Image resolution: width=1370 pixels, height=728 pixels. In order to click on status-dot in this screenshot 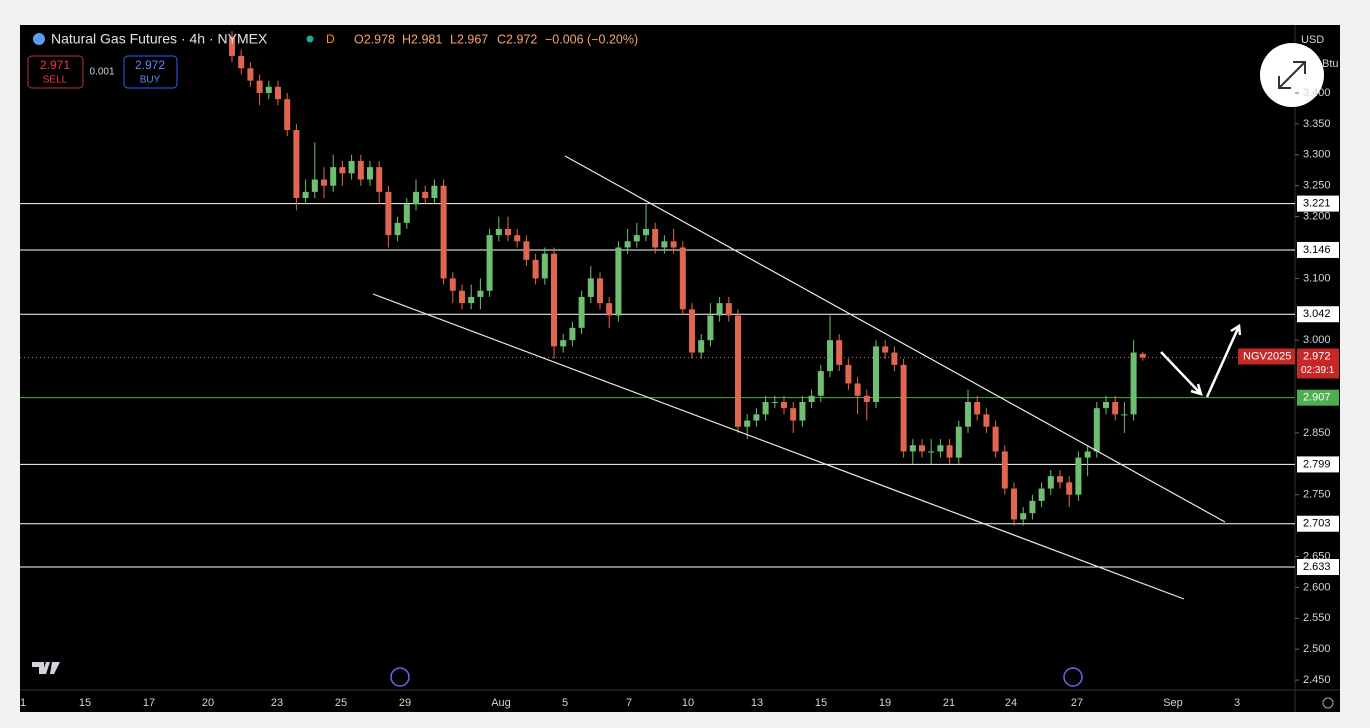, I will do `click(310, 39)`.